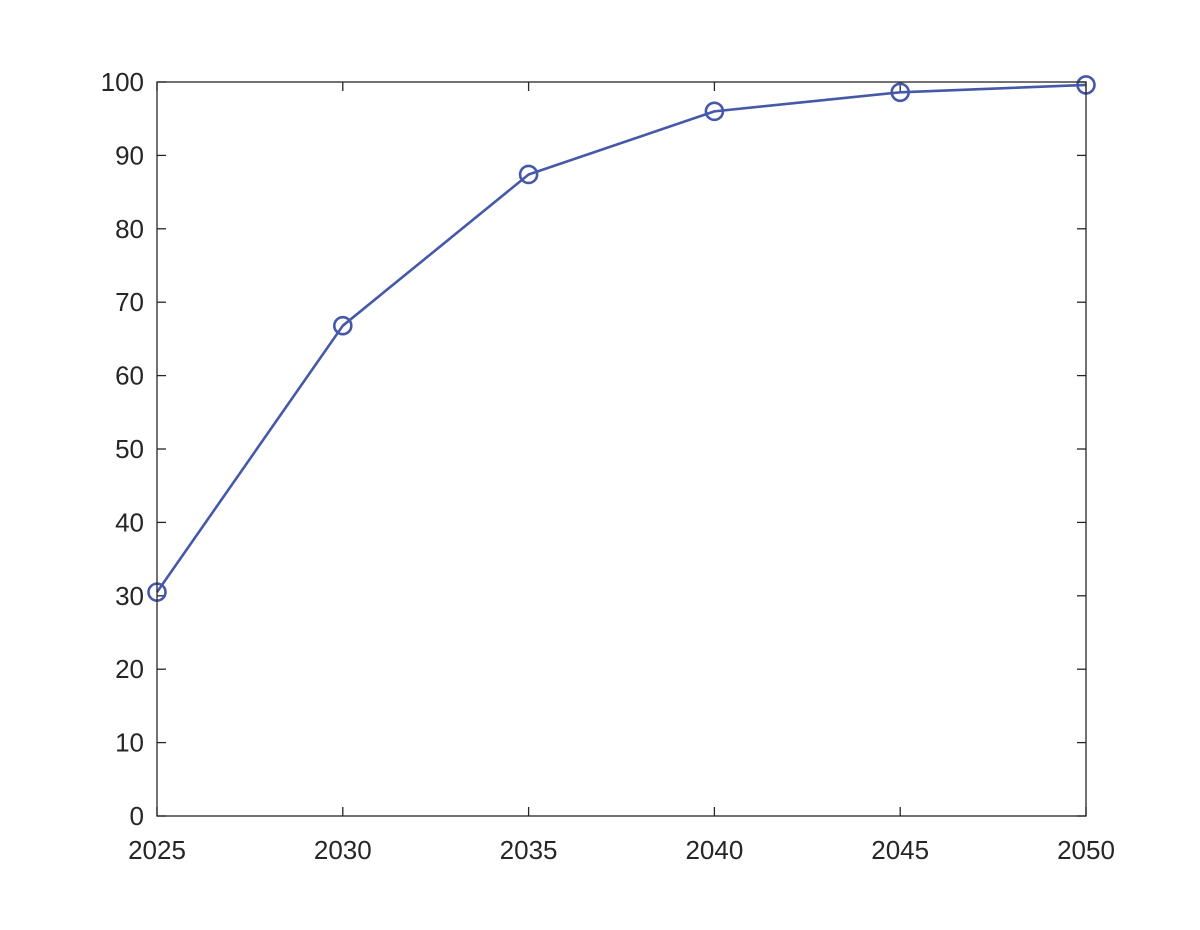 Image resolution: width=1200 pixels, height=930 pixels. What do you see at coordinates (129, 449) in the screenshot?
I see `y-tick-label: 50` at bounding box center [129, 449].